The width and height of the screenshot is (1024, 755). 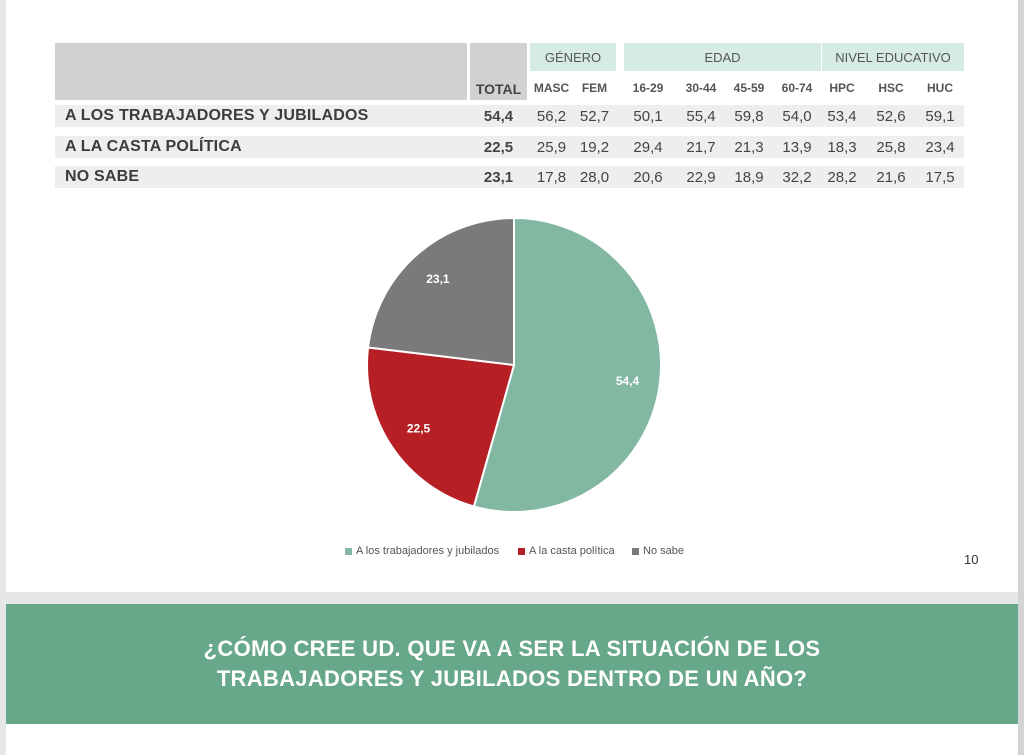 What do you see at coordinates (594, 88) in the screenshot?
I see `sub-header: FEM` at bounding box center [594, 88].